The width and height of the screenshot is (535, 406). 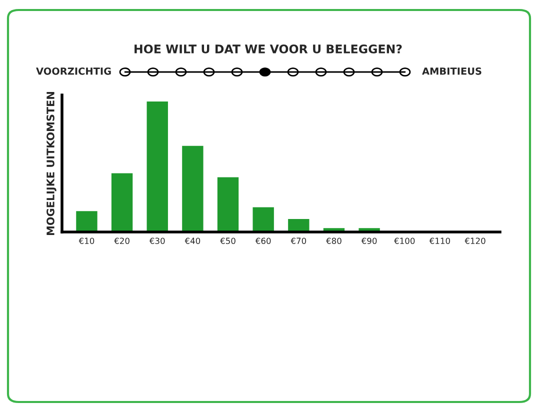 What do you see at coordinates (73, 71) in the screenshot?
I see `text: VOORZICHTIG` at bounding box center [73, 71].